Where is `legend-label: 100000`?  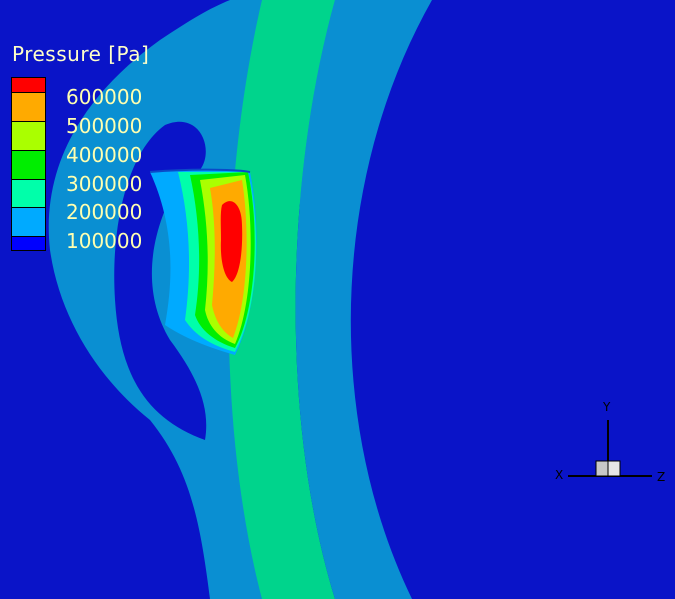
legend-label: 100000 is located at coordinates (104, 241).